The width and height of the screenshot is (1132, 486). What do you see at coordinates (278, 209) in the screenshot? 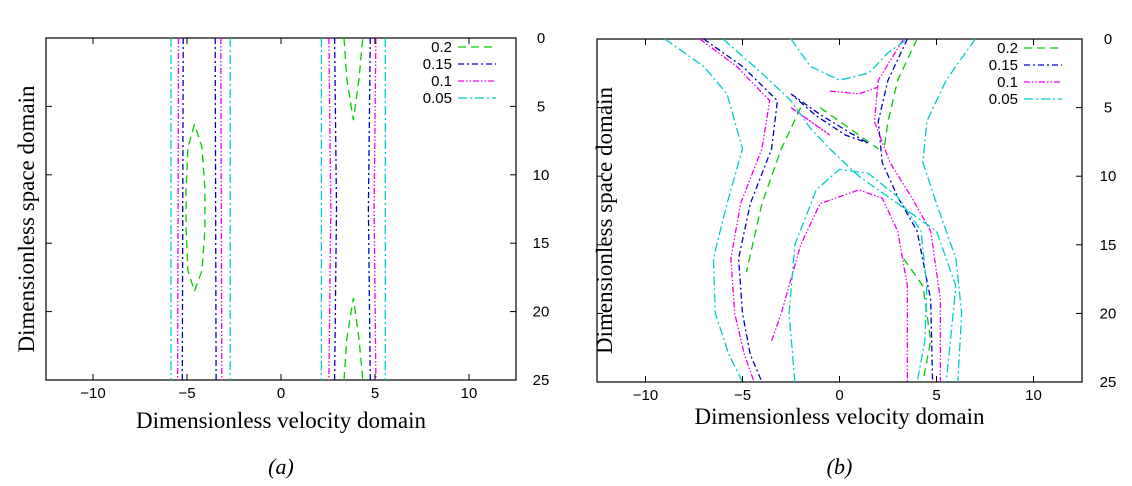
I see `contour-lines` at bounding box center [278, 209].